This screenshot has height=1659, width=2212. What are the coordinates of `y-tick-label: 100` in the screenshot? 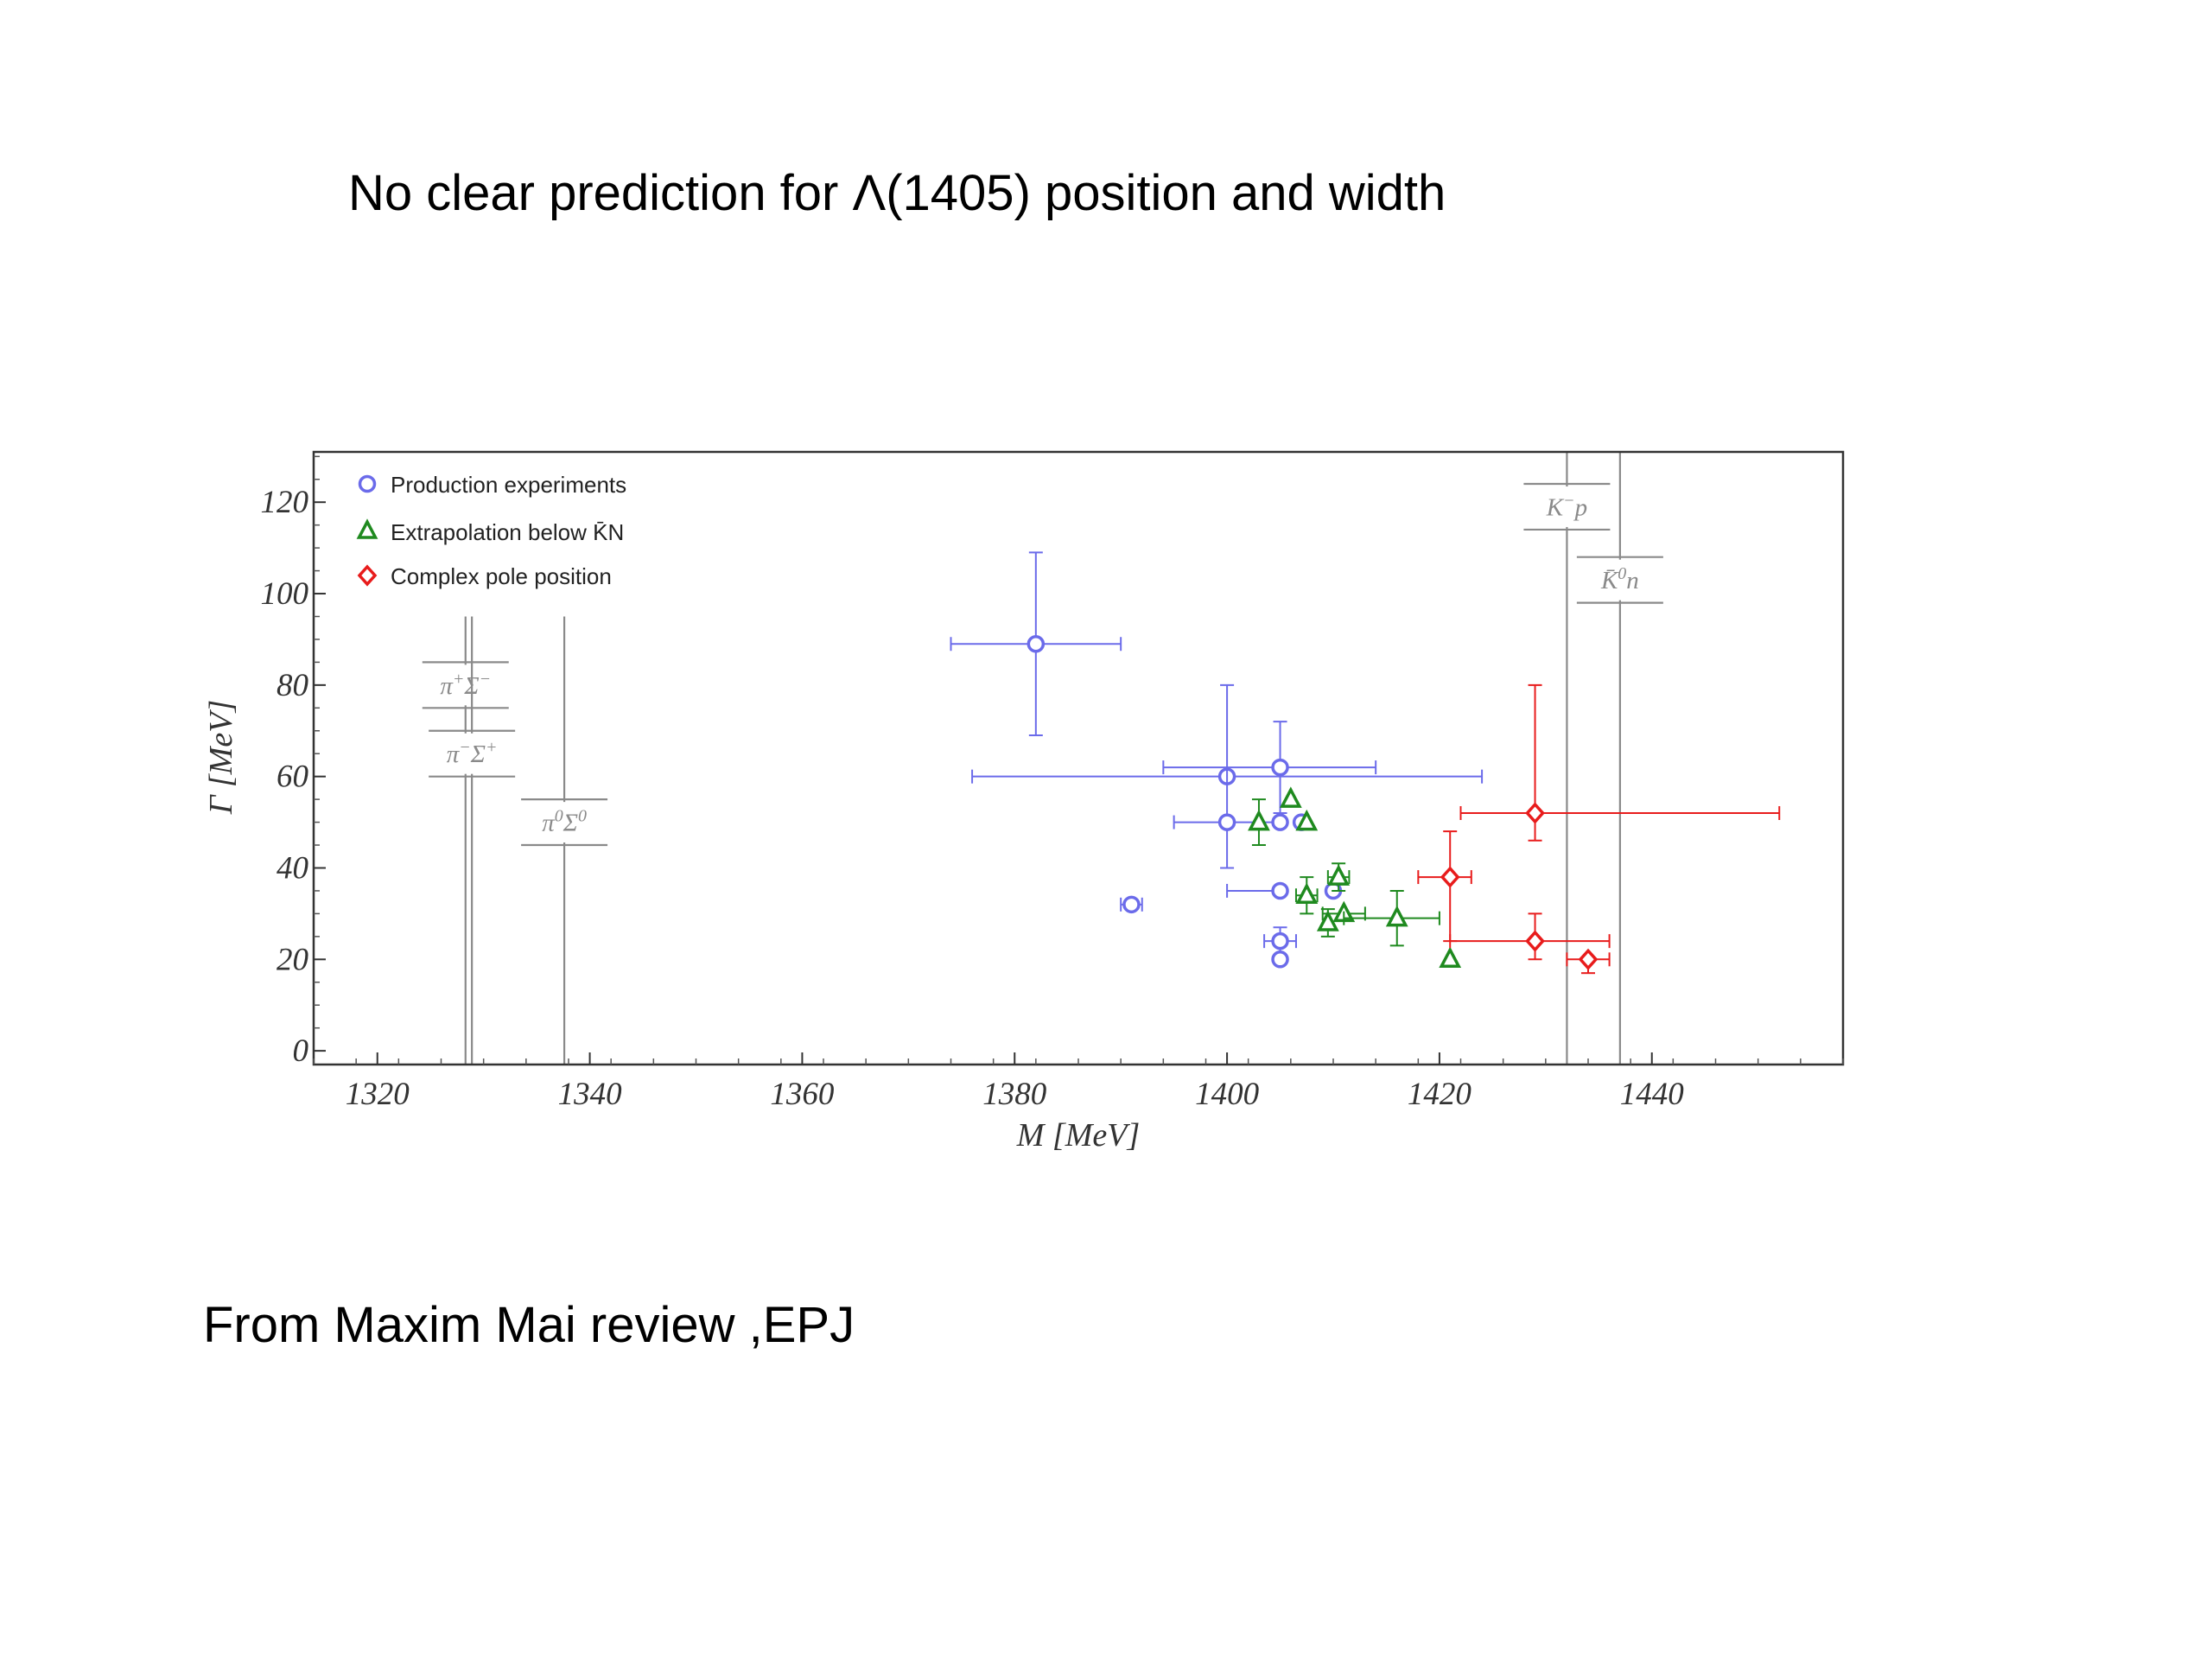 It's located at (285, 594).